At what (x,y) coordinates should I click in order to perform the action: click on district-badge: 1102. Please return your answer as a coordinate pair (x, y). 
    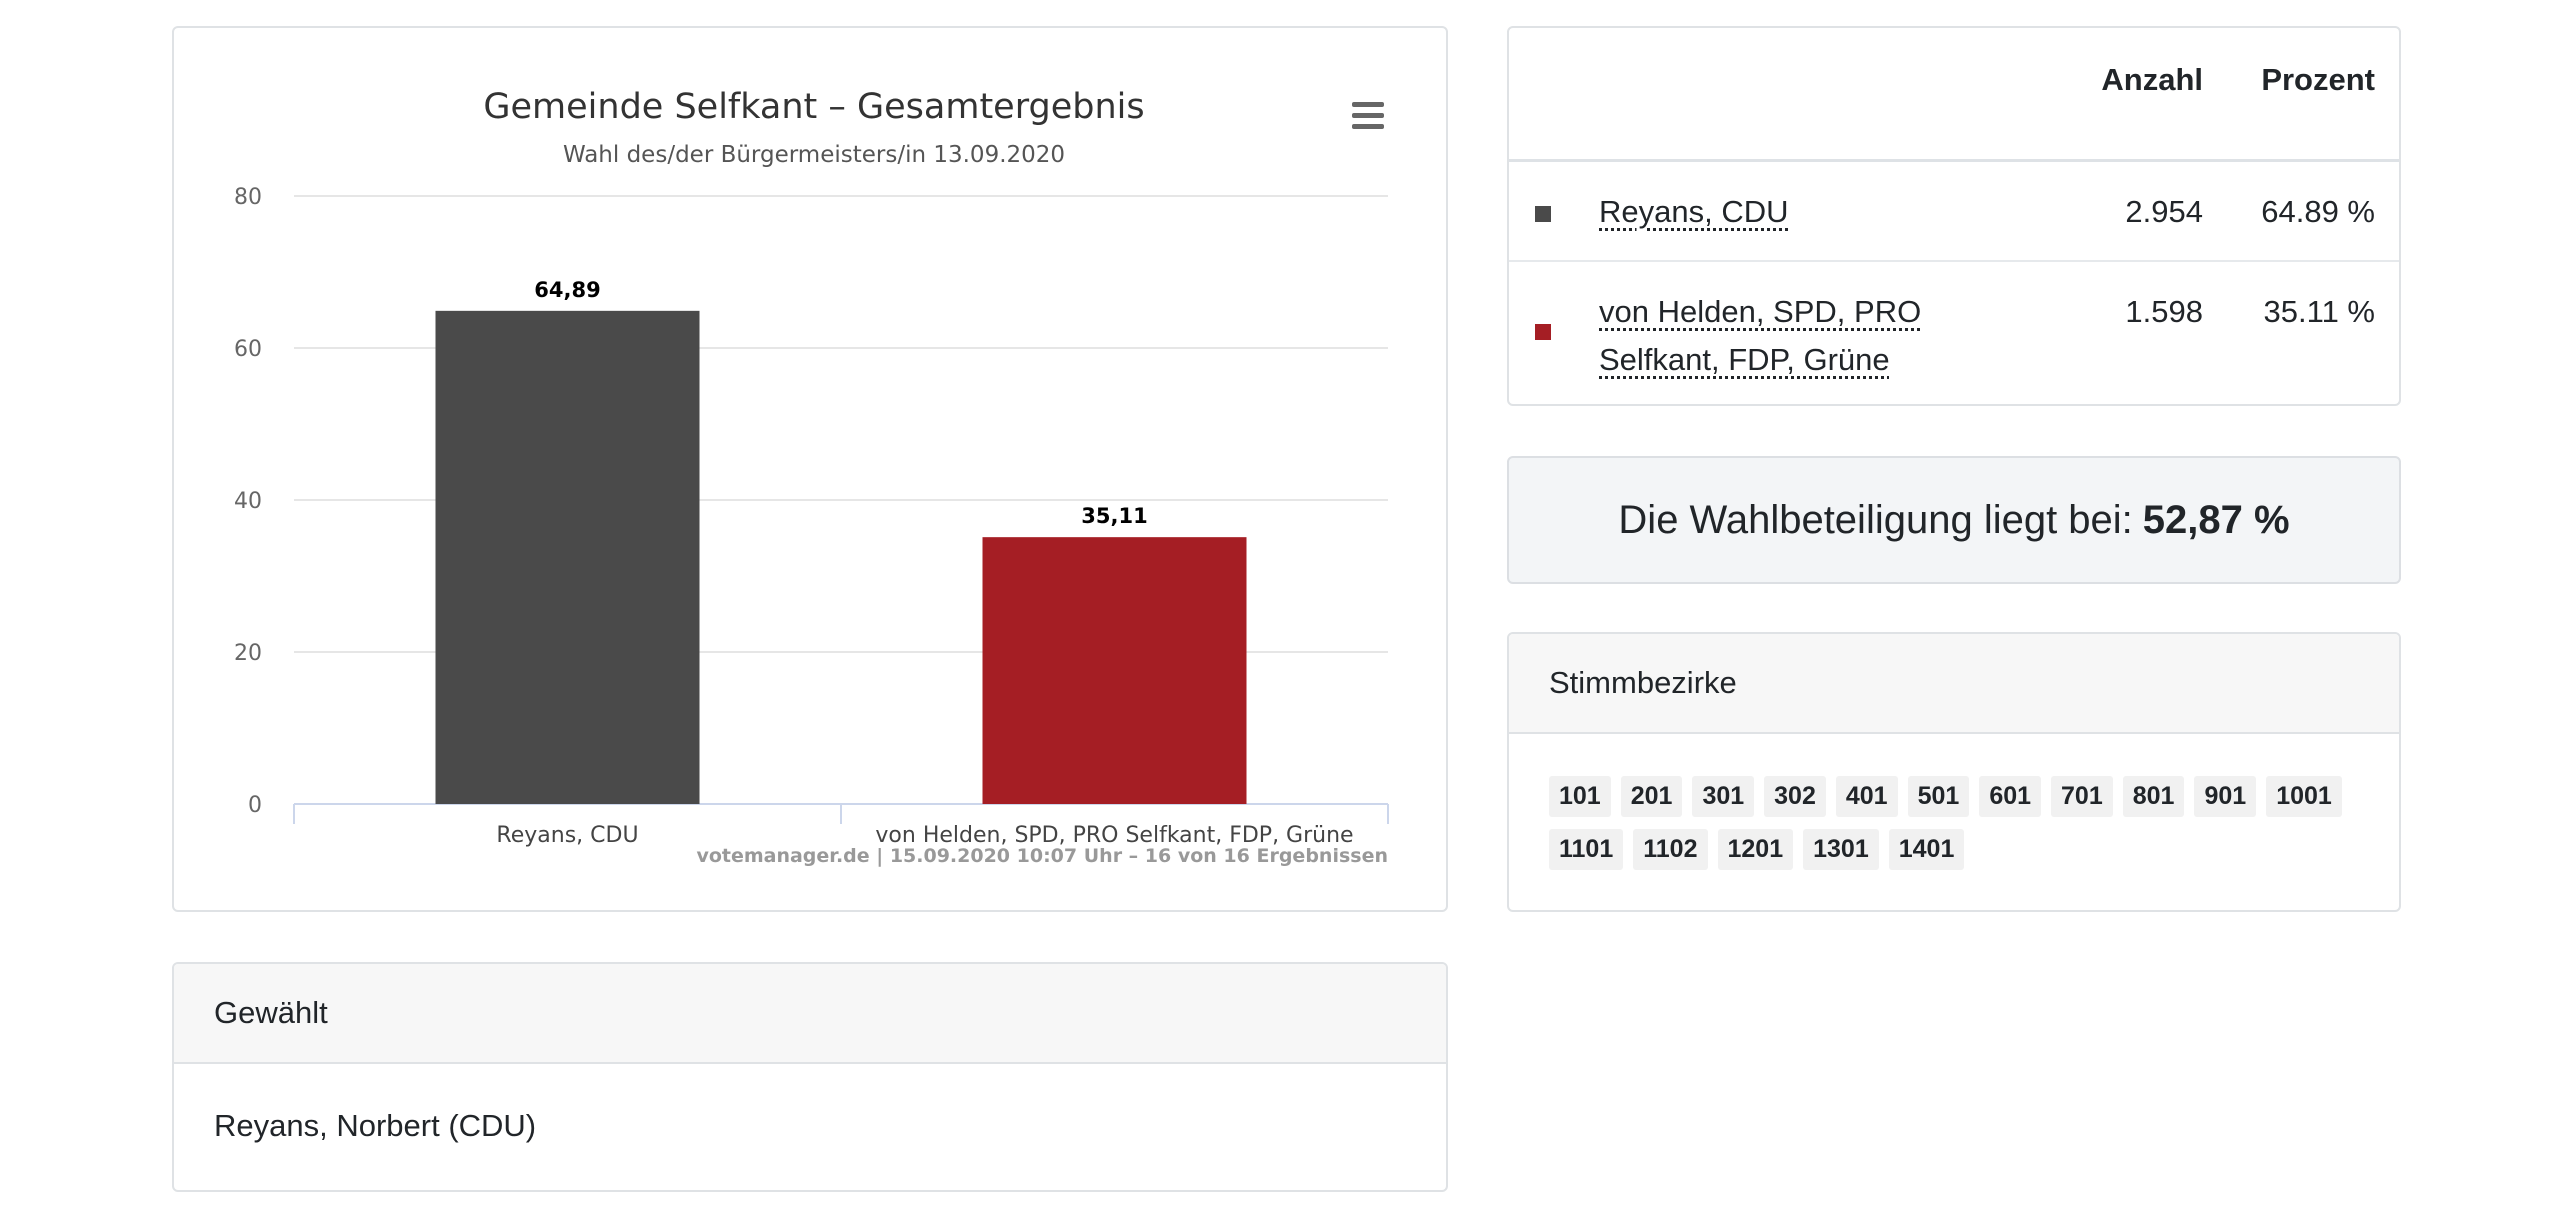
    Looking at the image, I should click on (1670, 849).